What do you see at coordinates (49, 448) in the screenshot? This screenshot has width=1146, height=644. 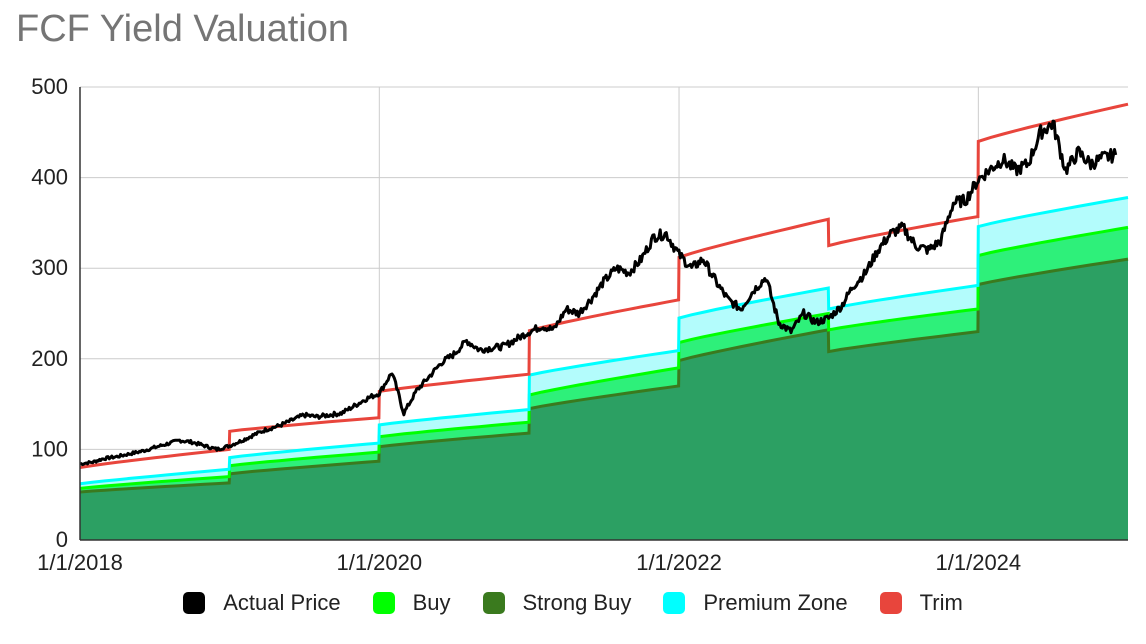 I see `y-tick-label: 100` at bounding box center [49, 448].